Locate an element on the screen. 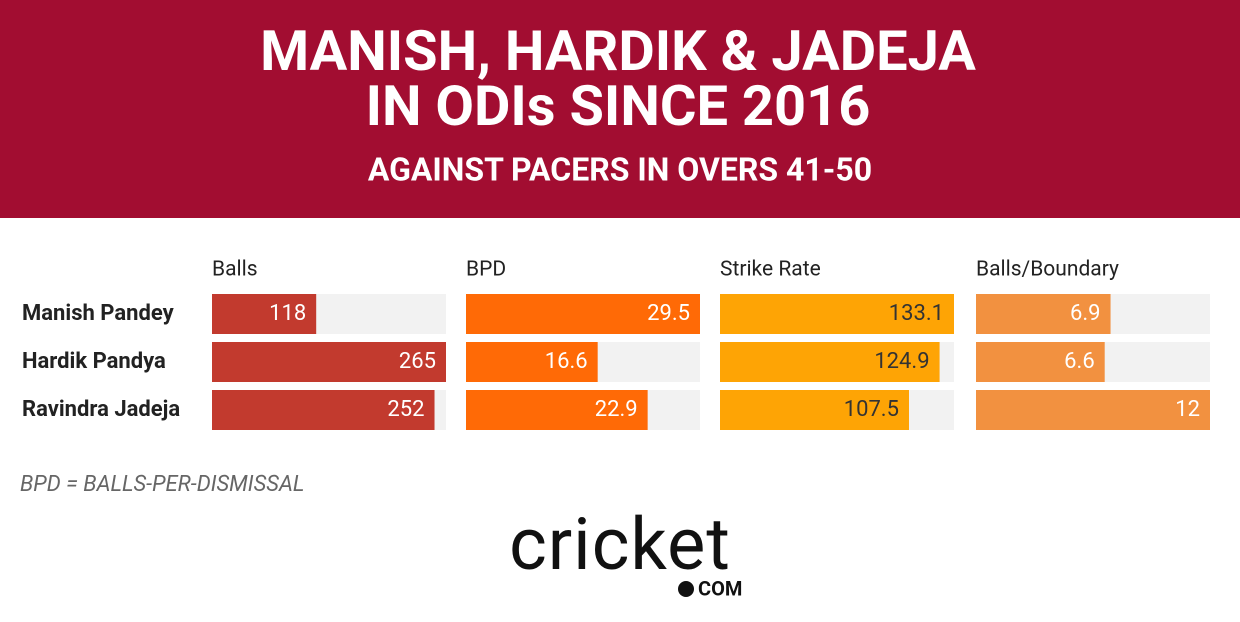 This screenshot has width=1240, height=622. value-label: 133.1 is located at coordinates (916, 313).